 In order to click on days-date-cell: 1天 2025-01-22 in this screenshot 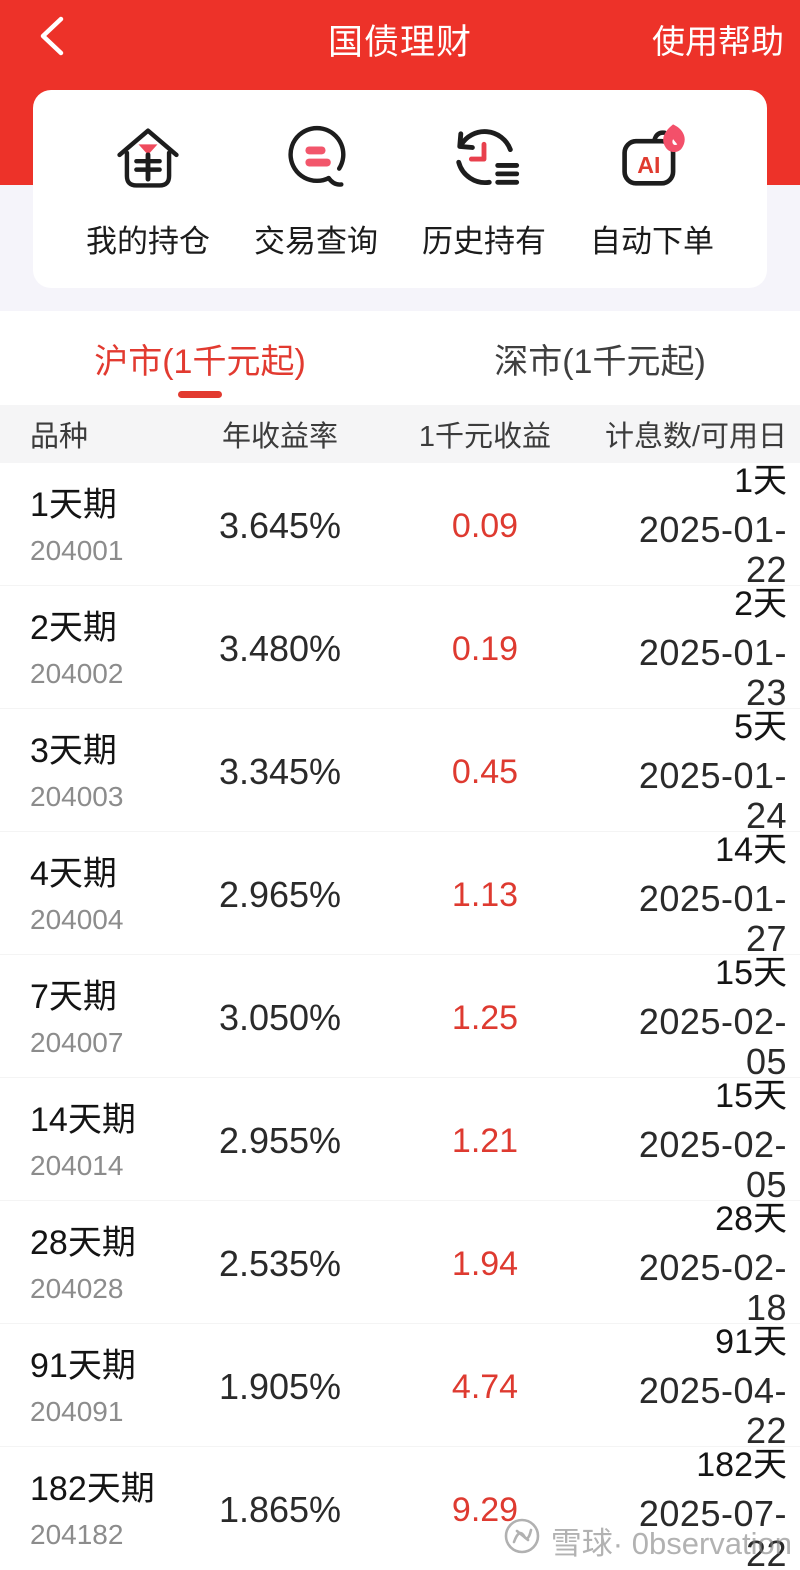, I will do `click(693, 526)`.